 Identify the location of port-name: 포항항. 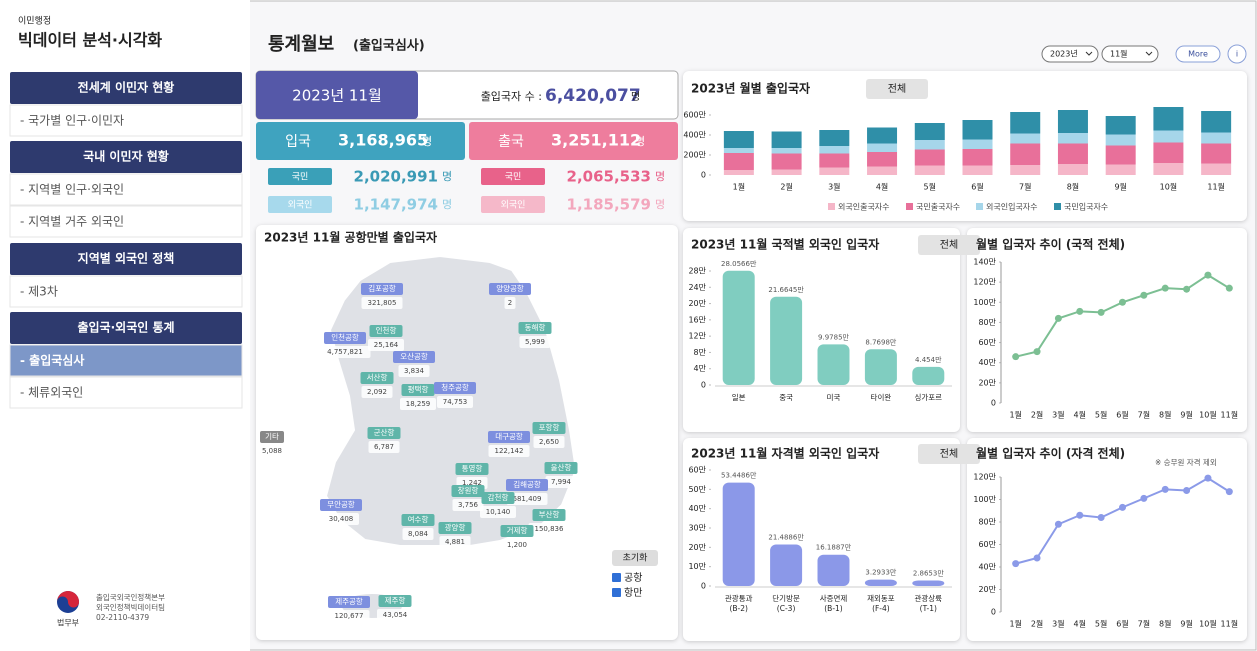
(549, 427).